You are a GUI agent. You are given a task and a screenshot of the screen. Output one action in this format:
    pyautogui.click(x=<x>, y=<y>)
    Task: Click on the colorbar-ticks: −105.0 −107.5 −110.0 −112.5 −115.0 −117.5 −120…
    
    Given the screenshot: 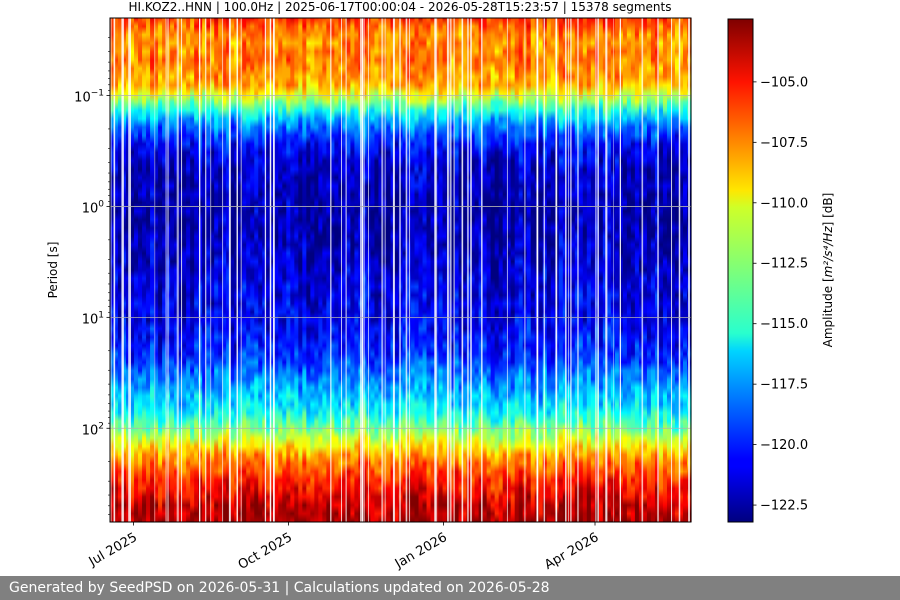 What is the action you would take?
    pyautogui.click(x=780, y=294)
    